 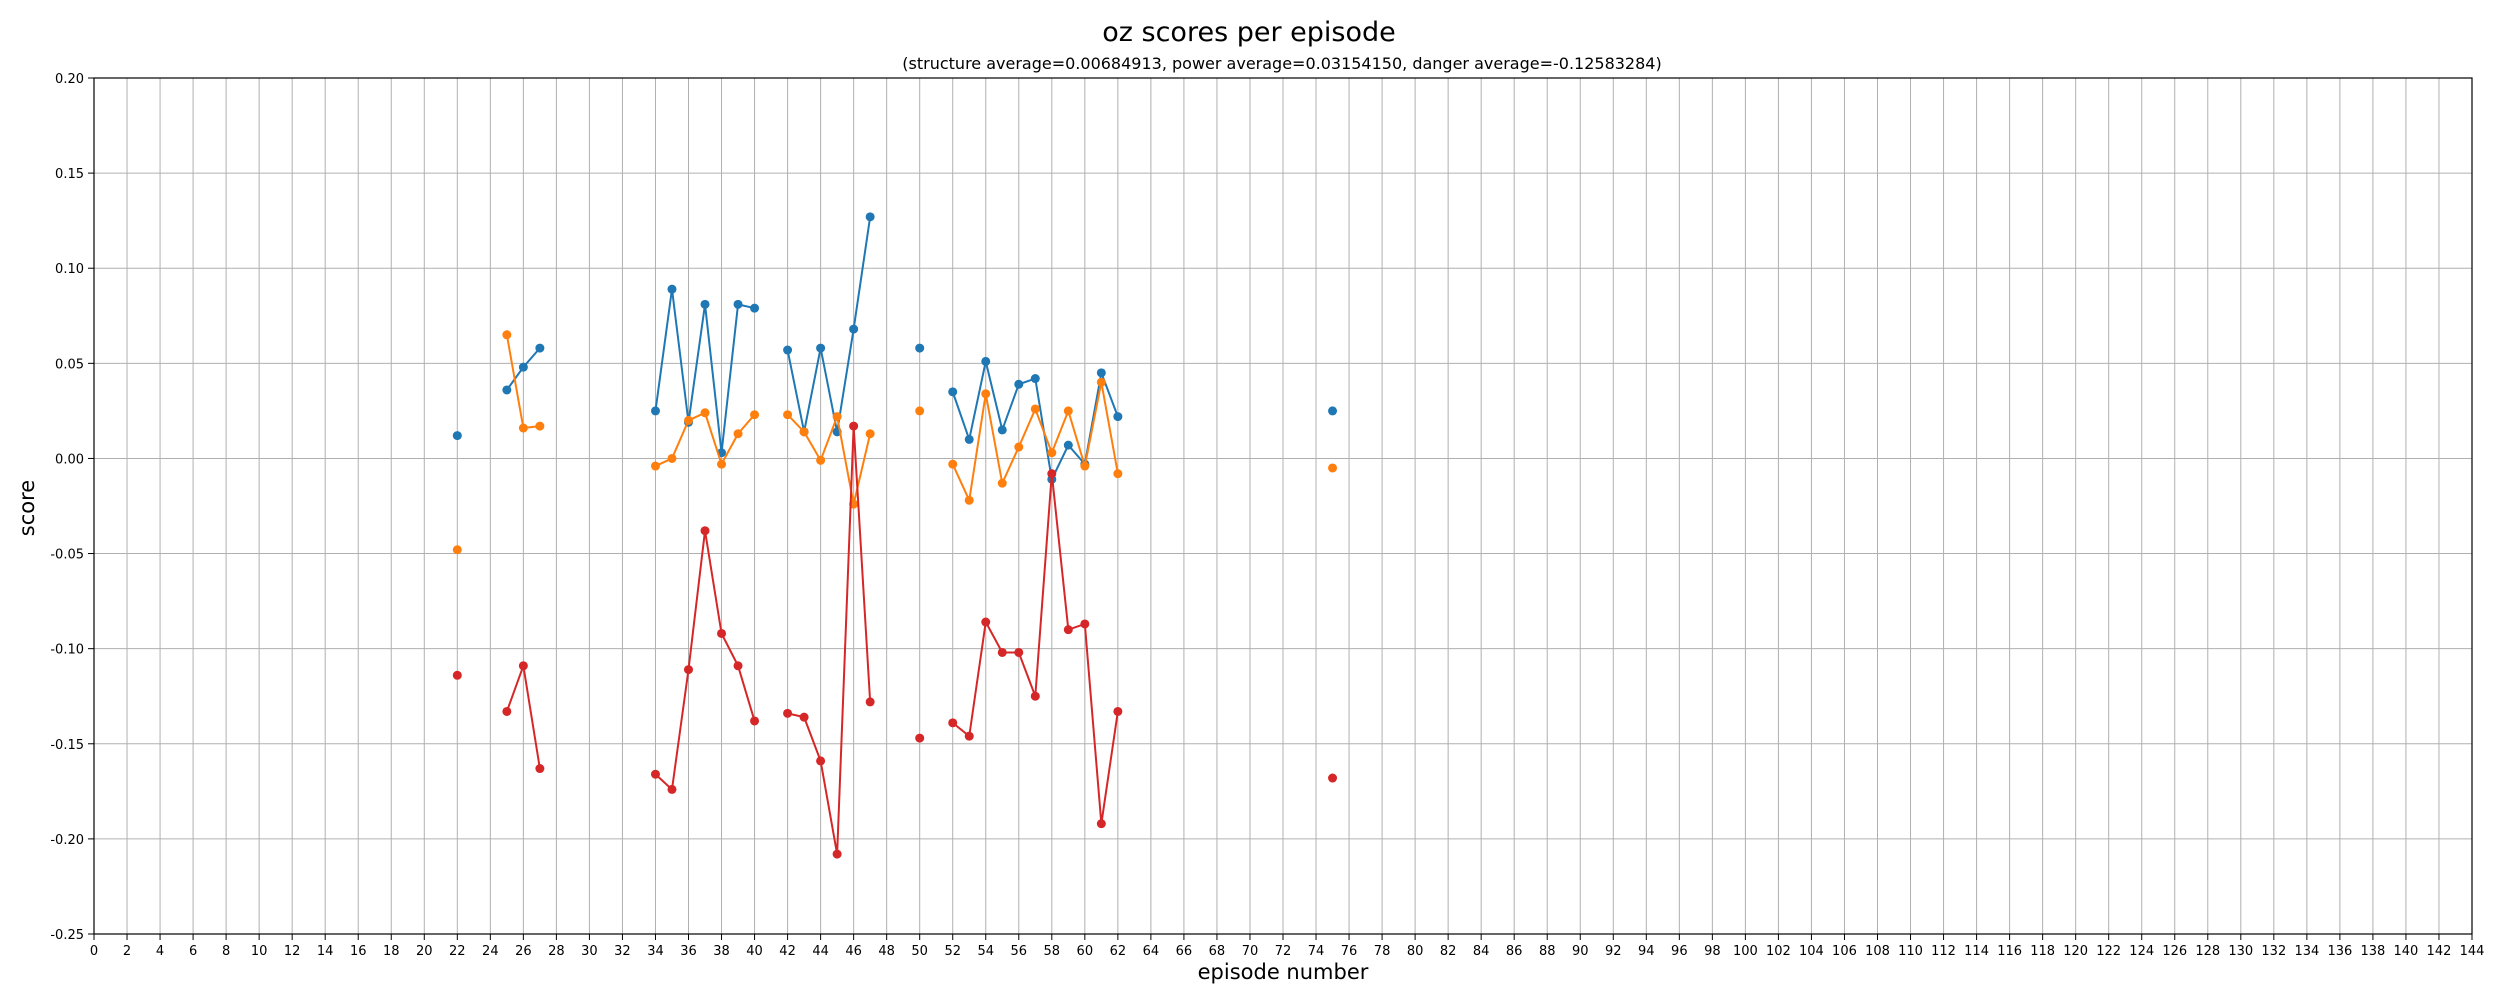 I want to click on x-tick-label: 42, so click(x=787, y=951).